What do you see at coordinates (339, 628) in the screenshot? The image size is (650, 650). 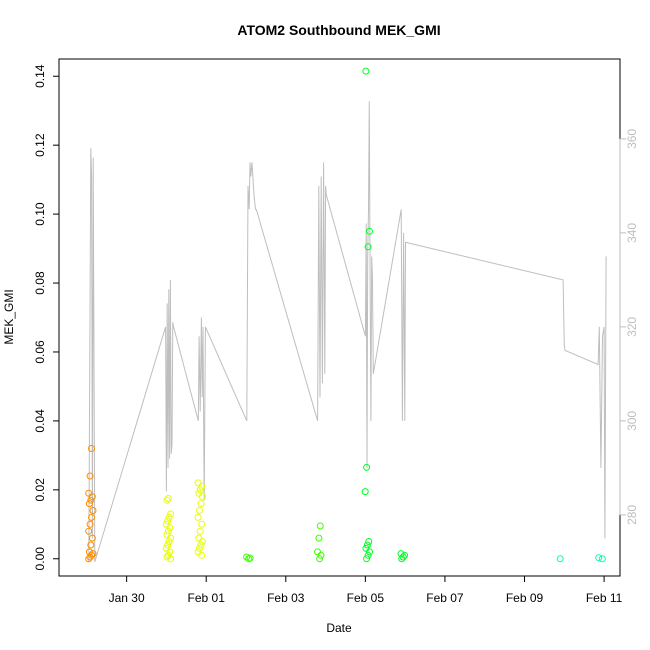 I see `x-axis-label: Date` at bounding box center [339, 628].